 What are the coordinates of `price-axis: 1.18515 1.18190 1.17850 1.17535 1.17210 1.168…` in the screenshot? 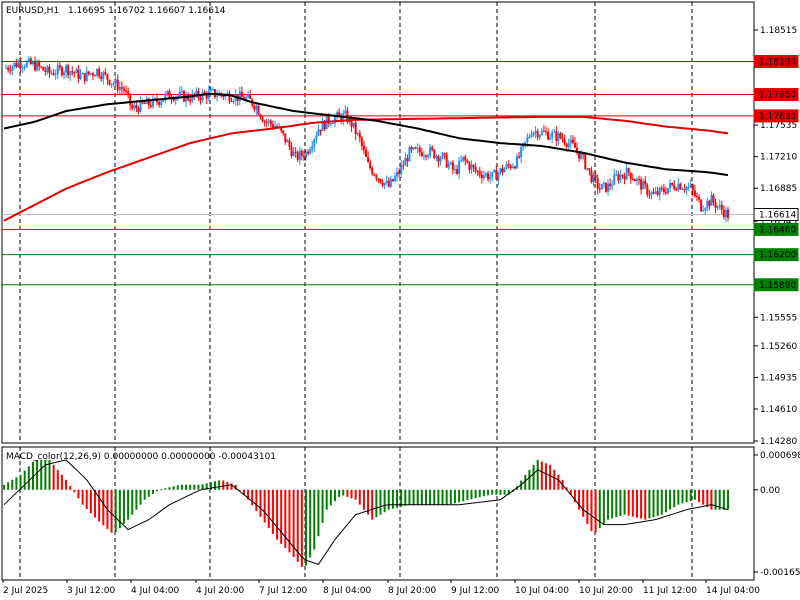 It's located at (776, 236).